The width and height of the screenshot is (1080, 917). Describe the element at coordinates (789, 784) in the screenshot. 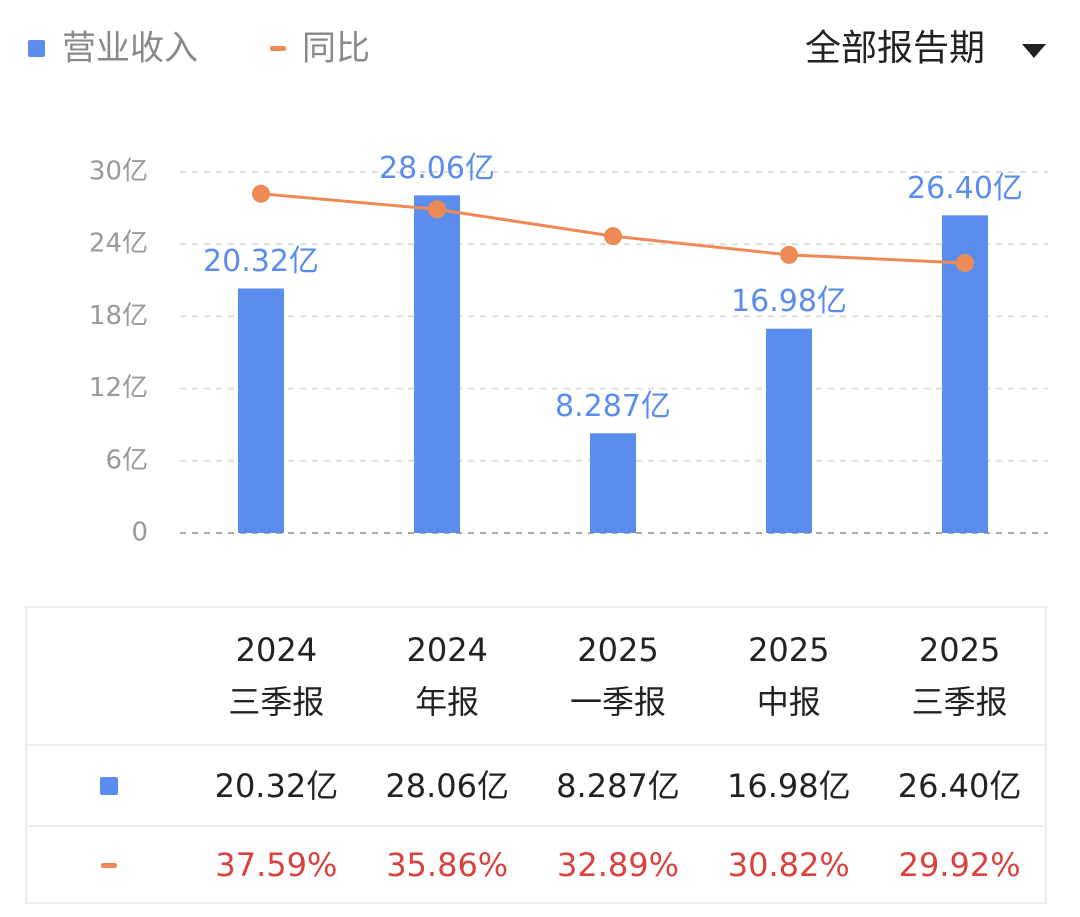

I see `table-value: 16.98亿` at that location.